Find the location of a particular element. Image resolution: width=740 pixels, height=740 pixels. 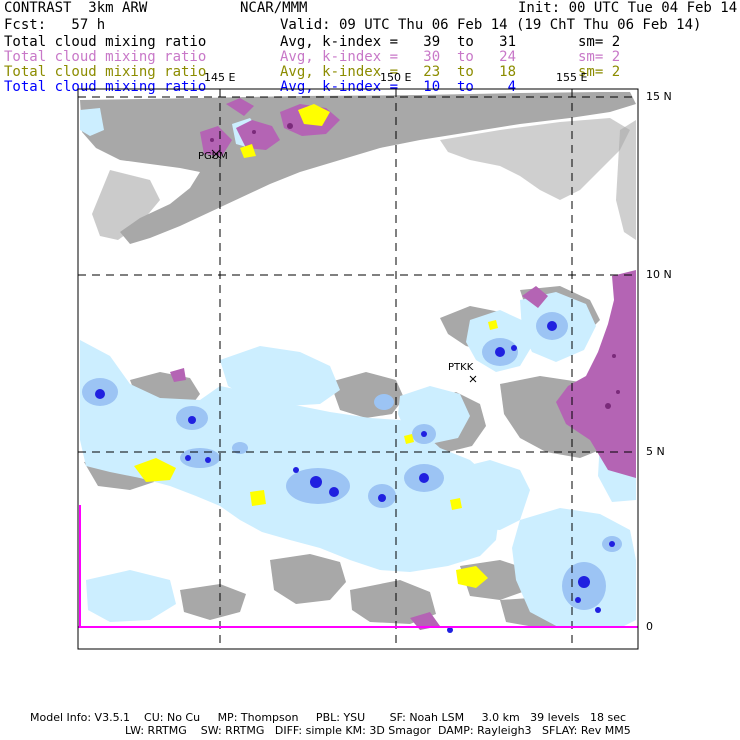

lon-label-150: 150 E is located at coordinates (396, 77).